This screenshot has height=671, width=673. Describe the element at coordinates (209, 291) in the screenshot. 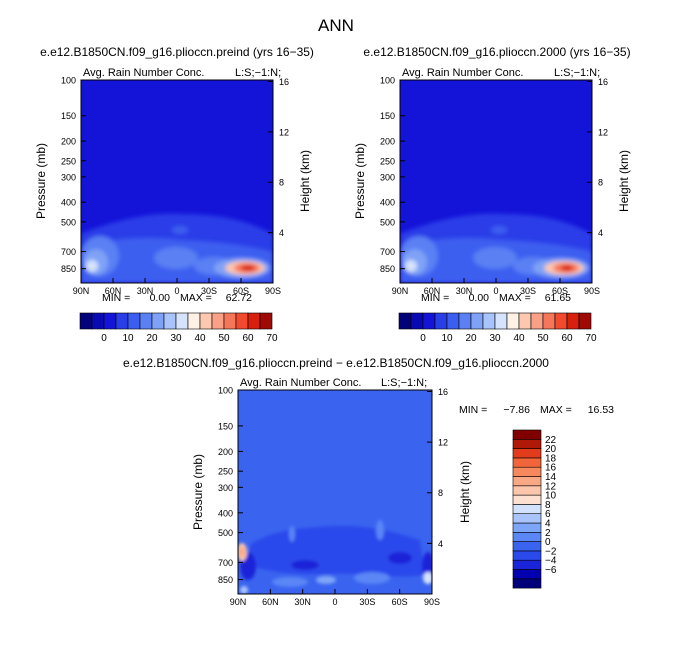

I see `x-tick-label: 30S` at that location.